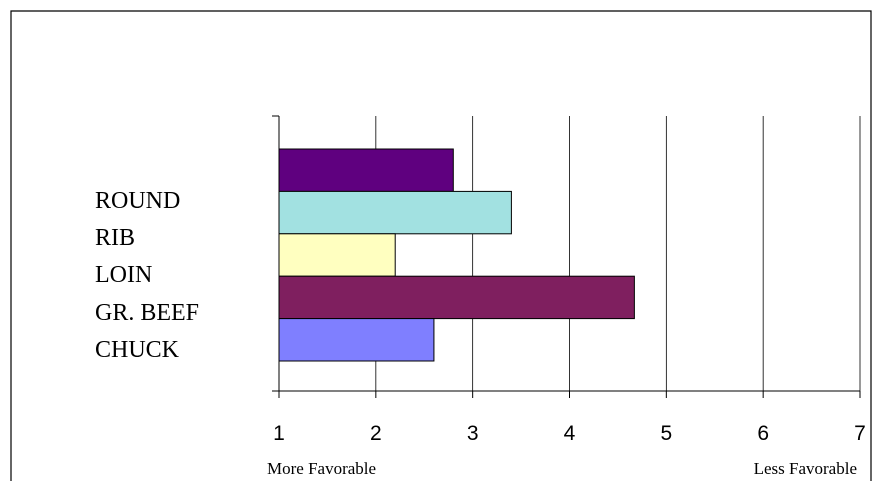 The height and width of the screenshot is (481, 881). I want to click on category-label-rib: RIB, so click(115, 238).